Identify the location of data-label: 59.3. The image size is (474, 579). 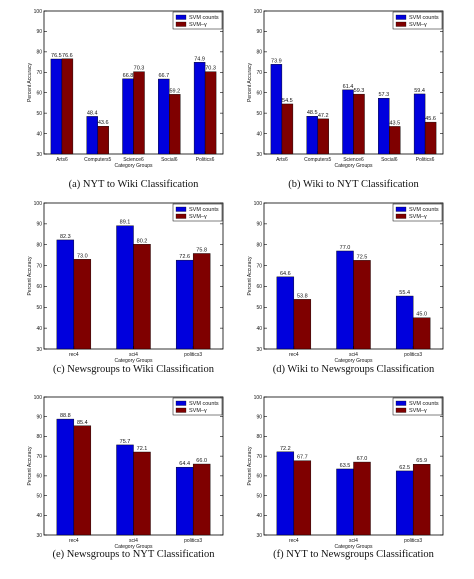
(359, 91).